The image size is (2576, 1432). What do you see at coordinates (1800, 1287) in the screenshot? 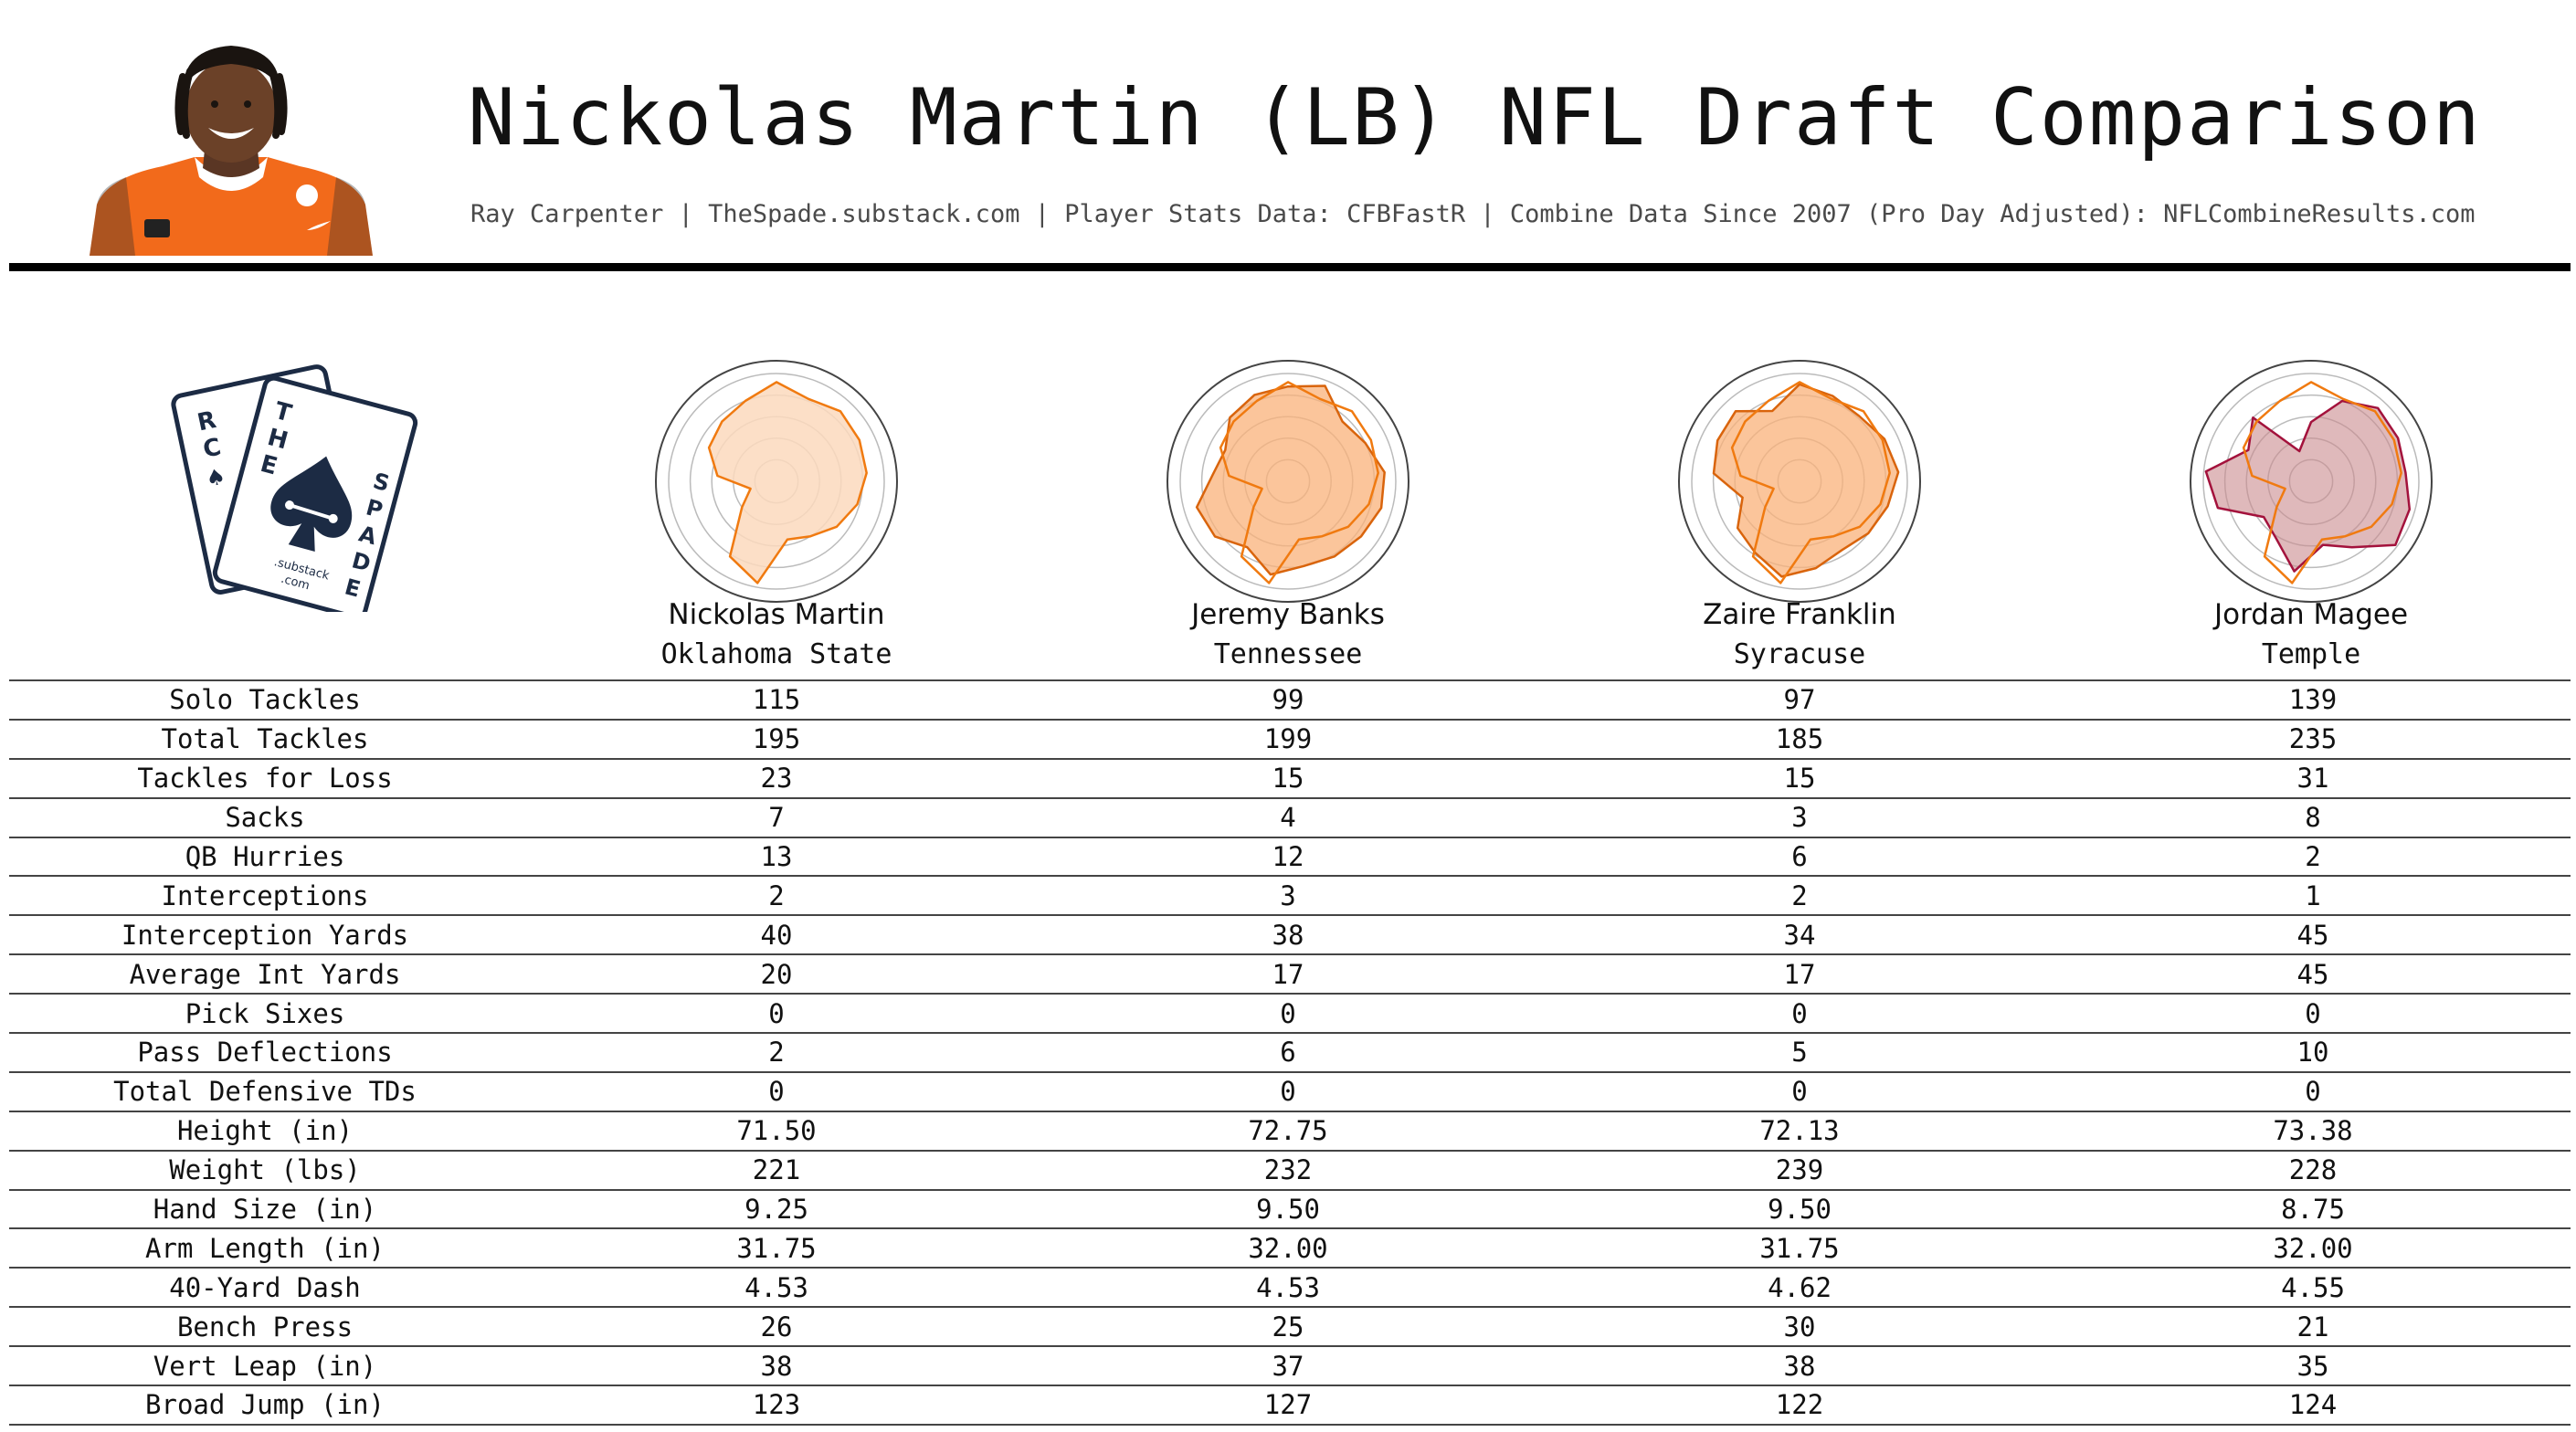
I see `stat-cell: 4.62` at bounding box center [1800, 1287].